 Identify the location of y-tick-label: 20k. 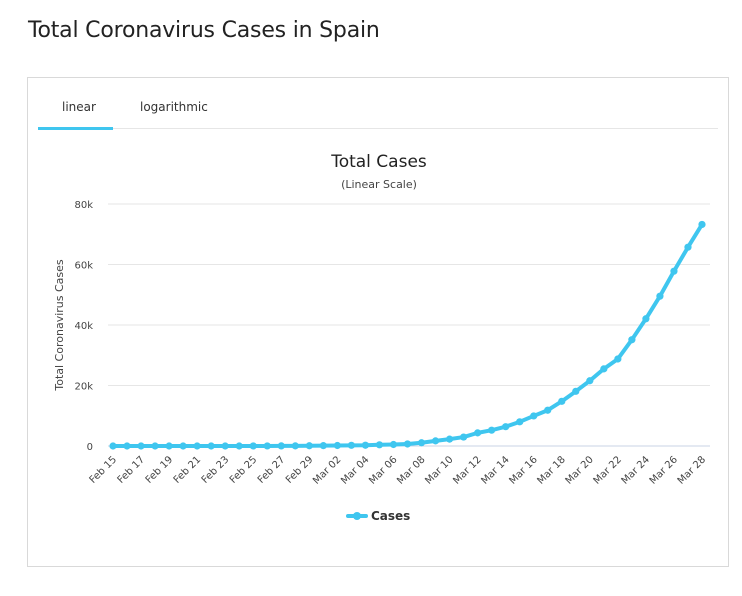
(83, 387).